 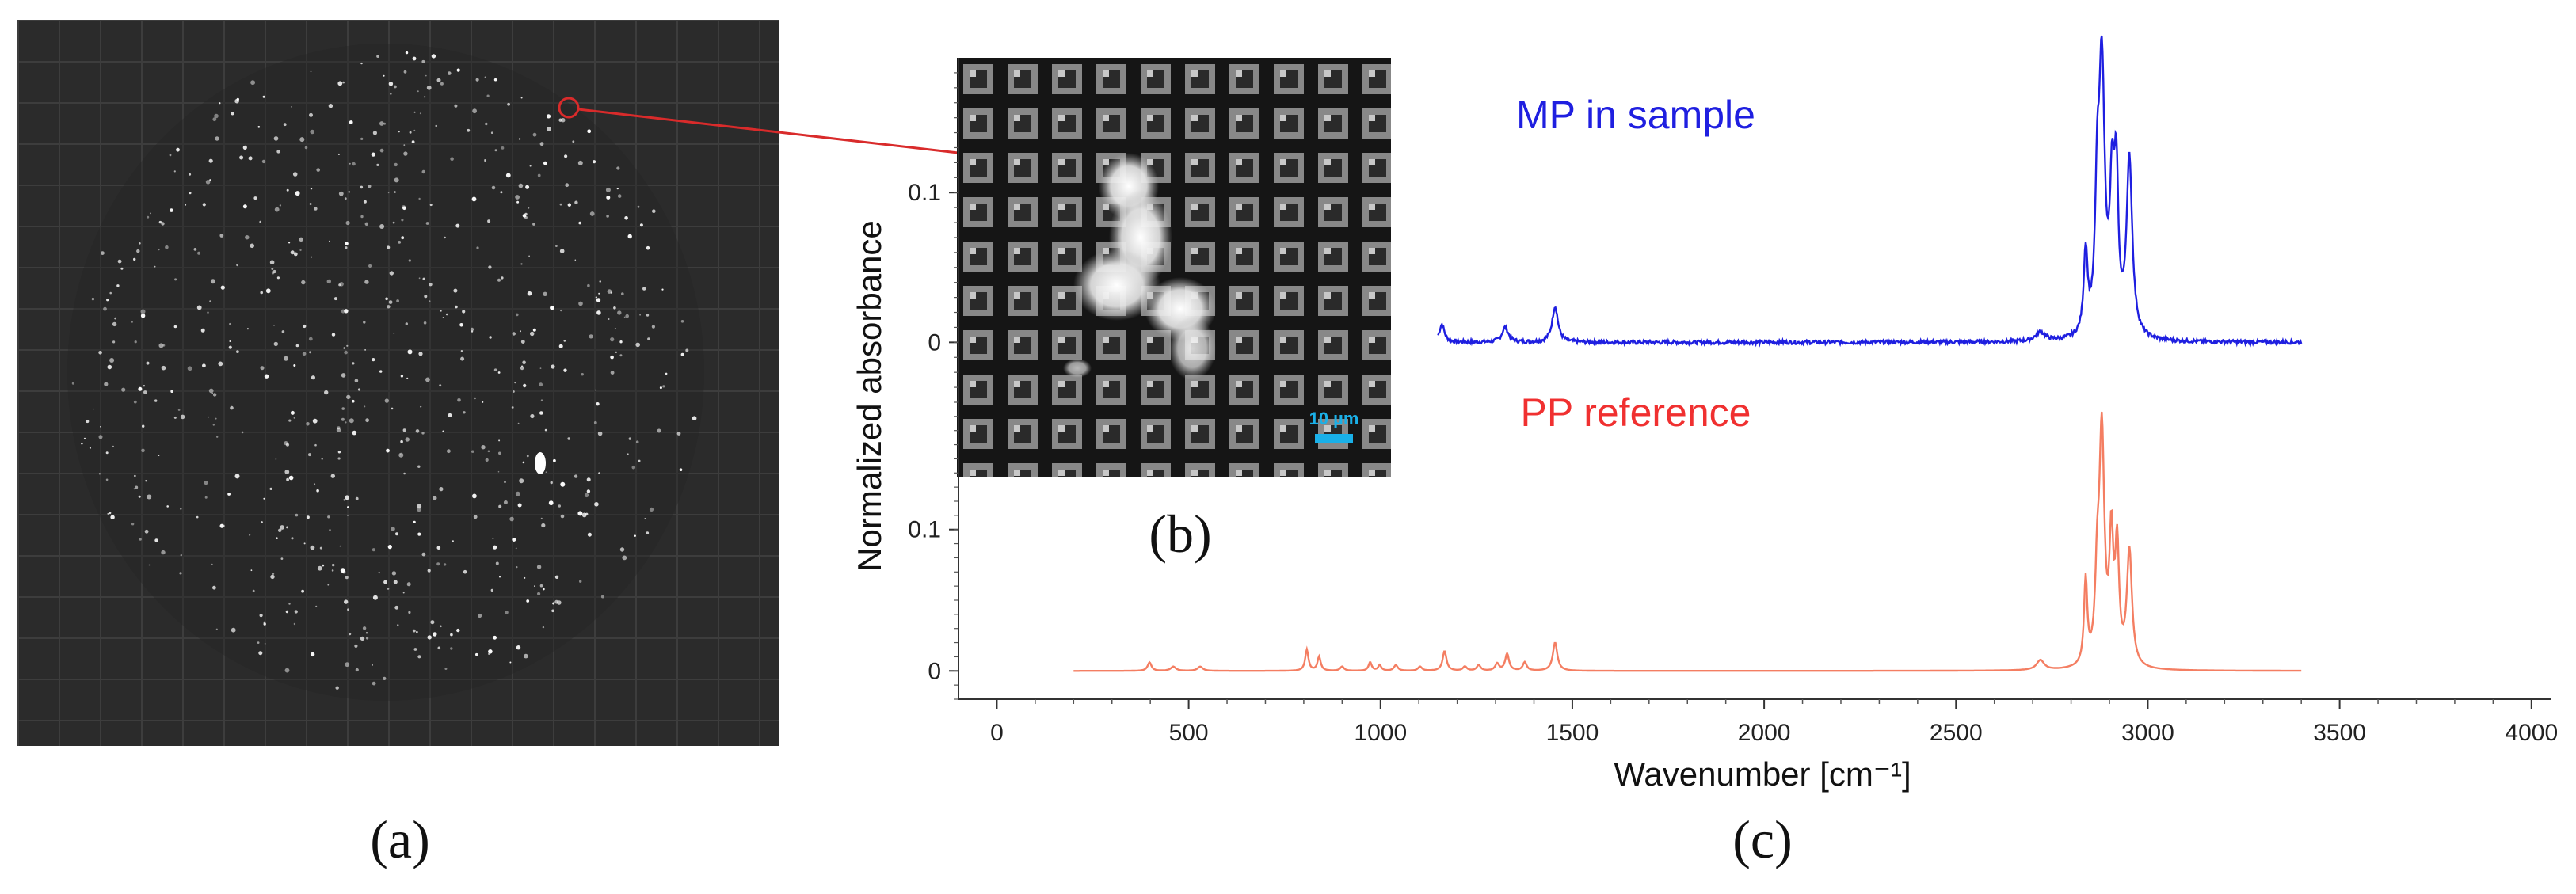 I want to click on scale-bar-label: 10 µm, so click(x=1334, y=418).